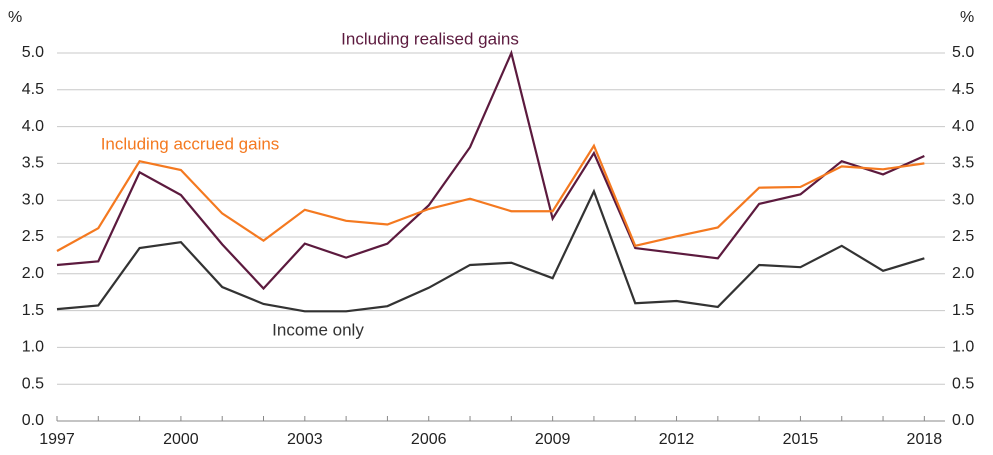 The image size is (993, 455). What do you see at coordinates (33, 89) in the screenshot?
I see `y-tick-label: 4.5` at bounding box center [33, 89].